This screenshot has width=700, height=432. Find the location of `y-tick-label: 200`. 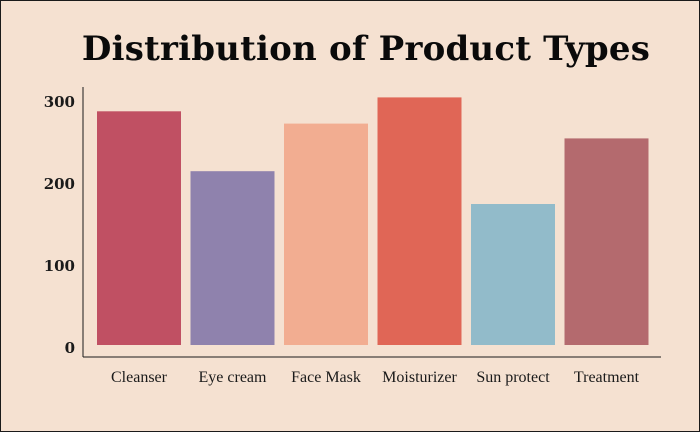

y-tick-label: 200 is located at coordinates (59, 184).